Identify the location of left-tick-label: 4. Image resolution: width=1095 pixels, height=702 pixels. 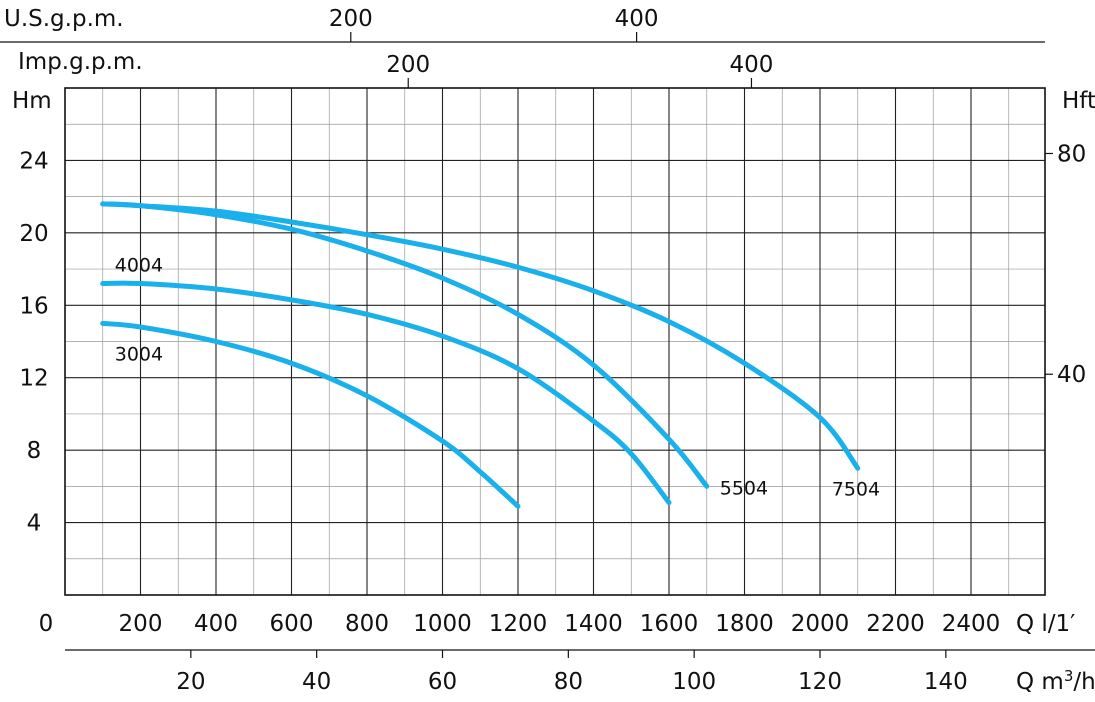
(34, 524).